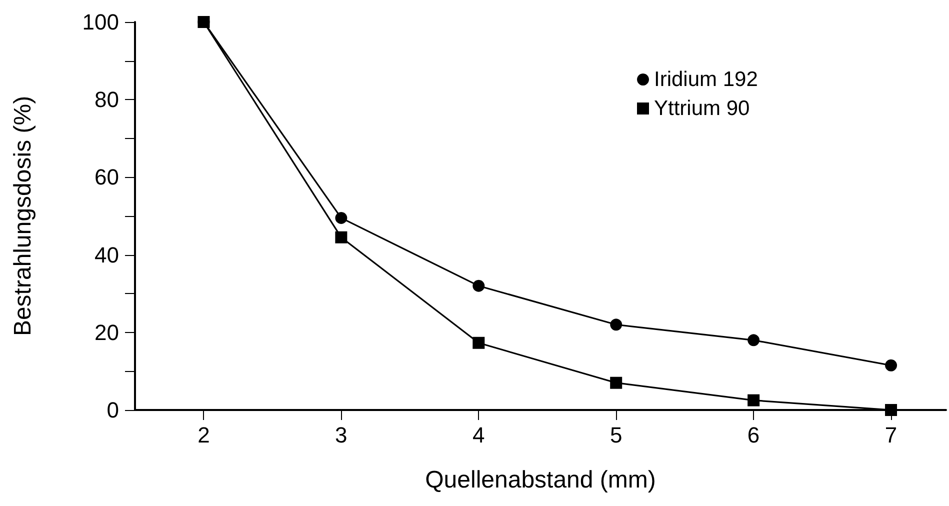 The width and height of the screenshot is (949, 506). What do you see at coordinates (341, 435) in the screenshot?
I see `x-tick-label: 3` at bounding box center [341, 435].